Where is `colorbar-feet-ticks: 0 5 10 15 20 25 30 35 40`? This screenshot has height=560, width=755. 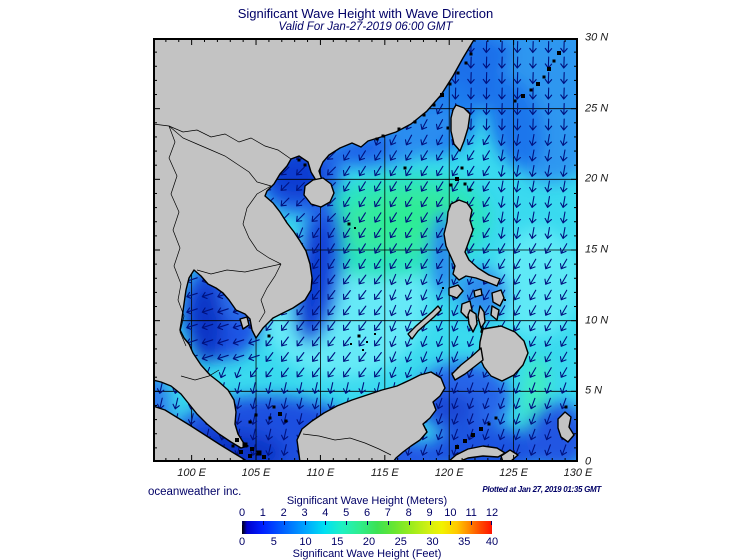 colorbar-feet-ticks: 0 5 10 15 20 25 30 35 40 is located at coordinates (368, 542).